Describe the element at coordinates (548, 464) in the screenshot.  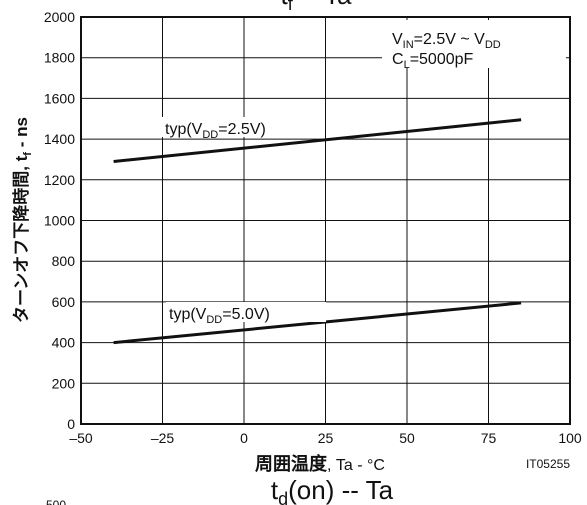
I see `figure-code: IT05255` at that location.